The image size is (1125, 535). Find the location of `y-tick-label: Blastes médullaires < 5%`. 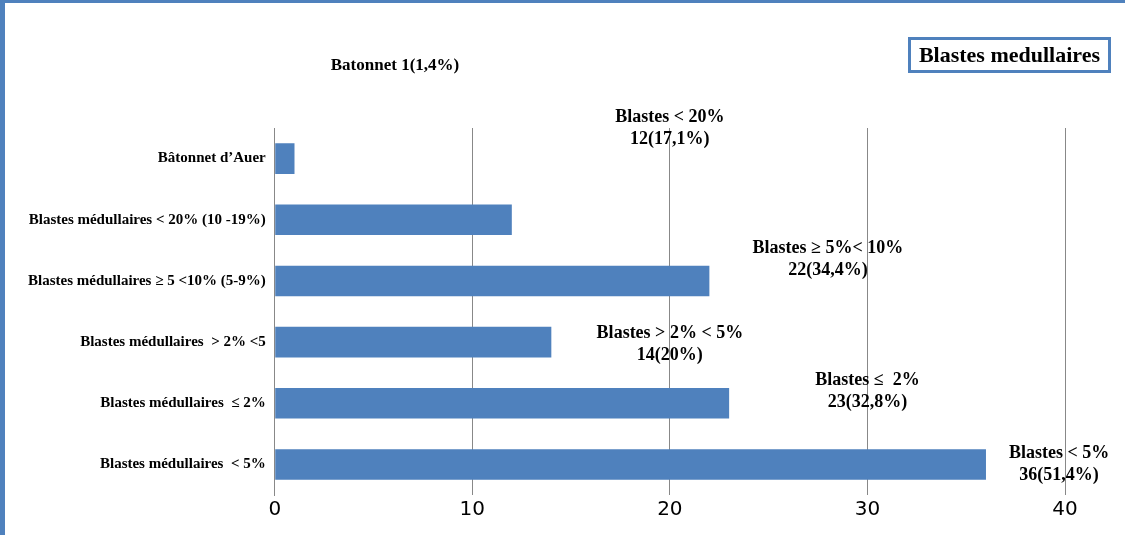

y-tick-label: Blastes médullaires < 5% is located at coordinates (182, 463).